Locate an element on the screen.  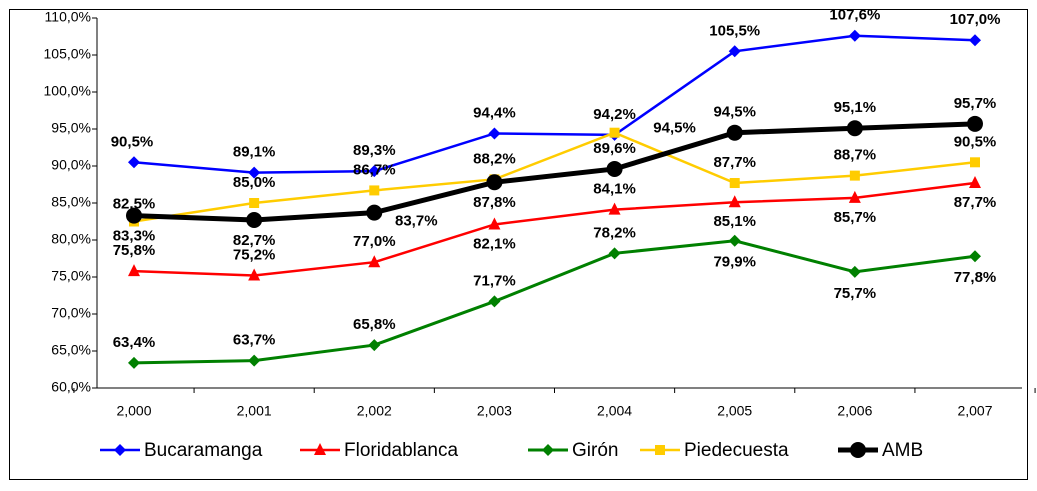
data-label: 107,0% is located at coordinates (975, 19).